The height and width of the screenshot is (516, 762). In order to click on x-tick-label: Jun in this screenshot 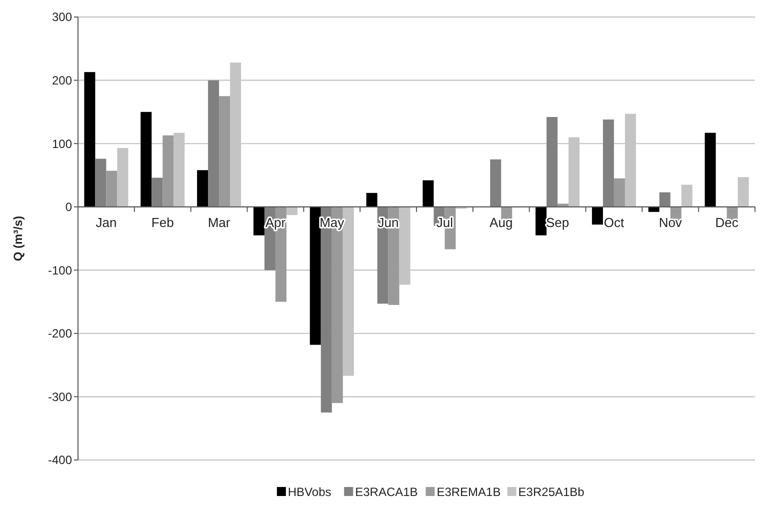, I will do `click(388, 222)`.